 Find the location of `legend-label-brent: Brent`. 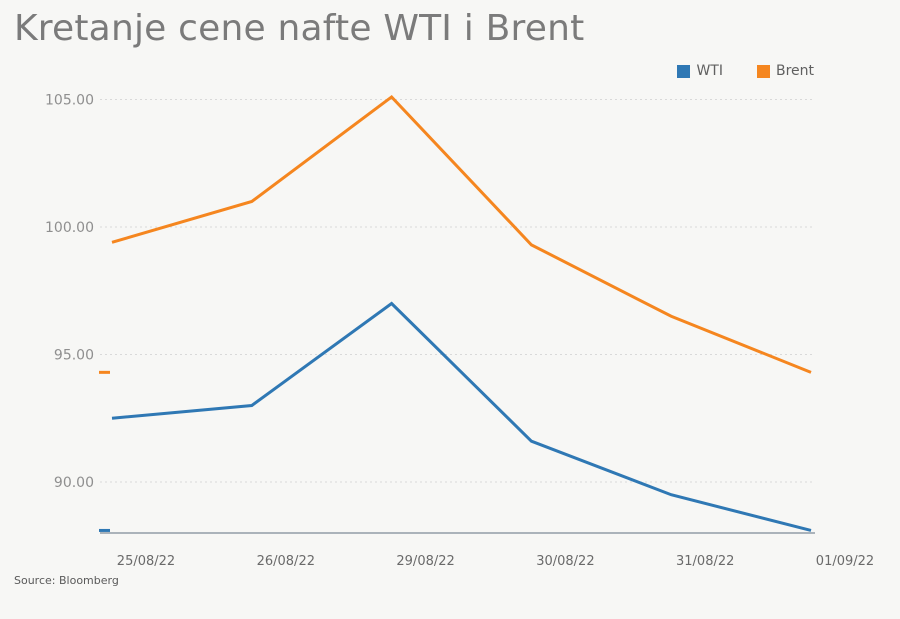

legend-label-brent: Brent is located at coordinates (794, 71).